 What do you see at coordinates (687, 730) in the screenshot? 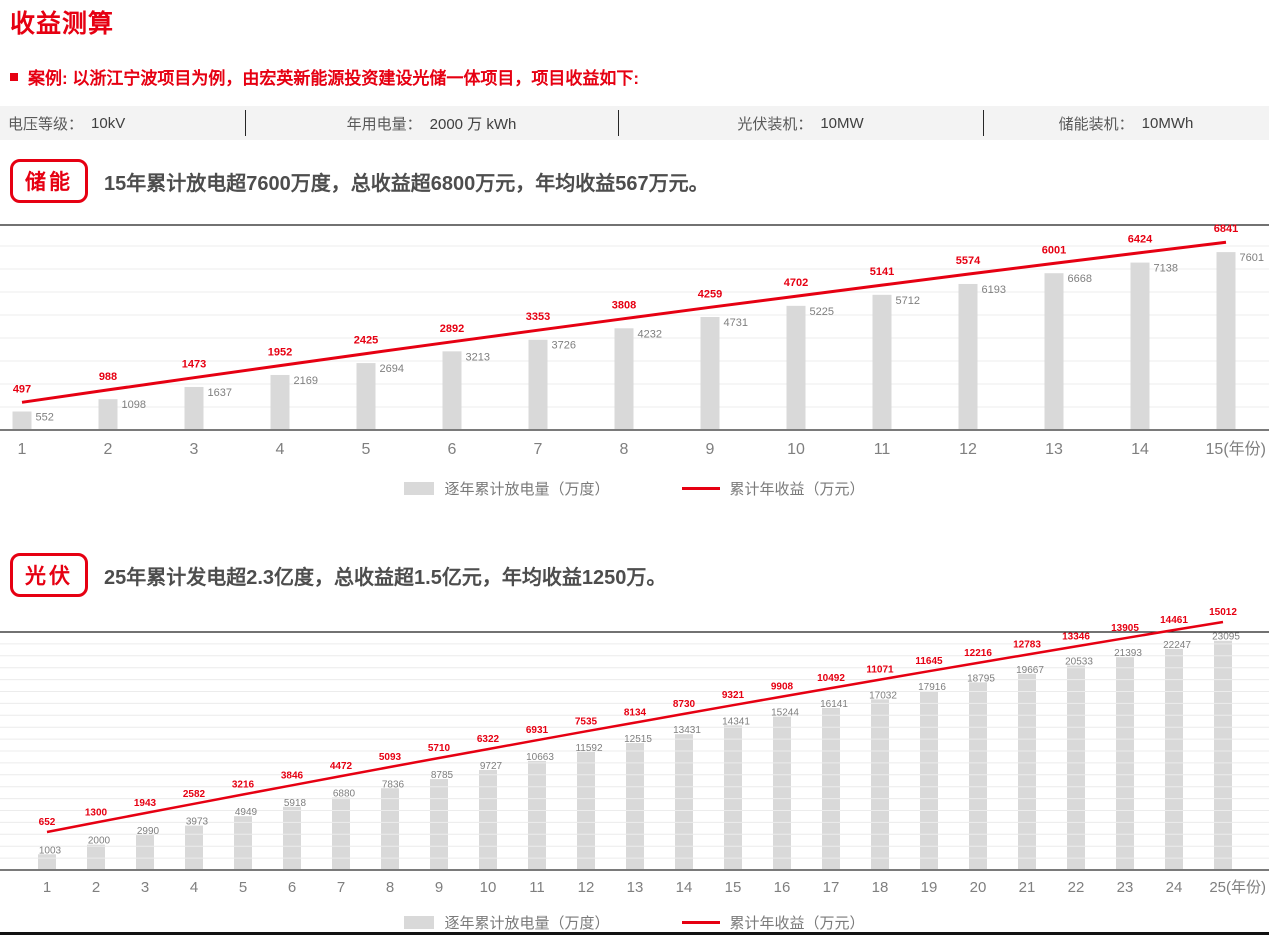
I see `bar-value-label: 13431` at bounding box center [687, 730].